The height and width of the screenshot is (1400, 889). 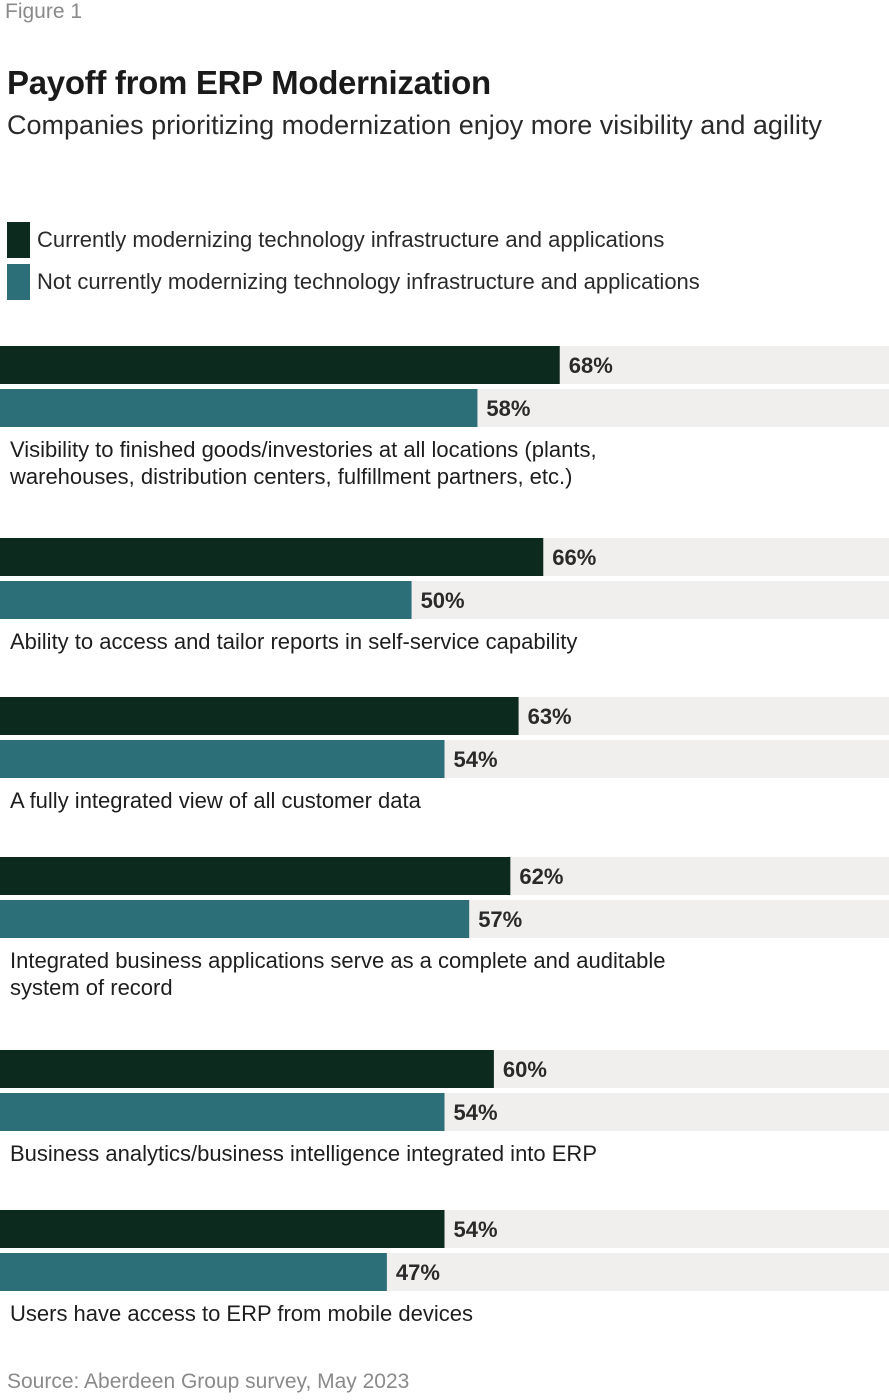 I want to click on data-label: 50%, so click(x=443, y=600).